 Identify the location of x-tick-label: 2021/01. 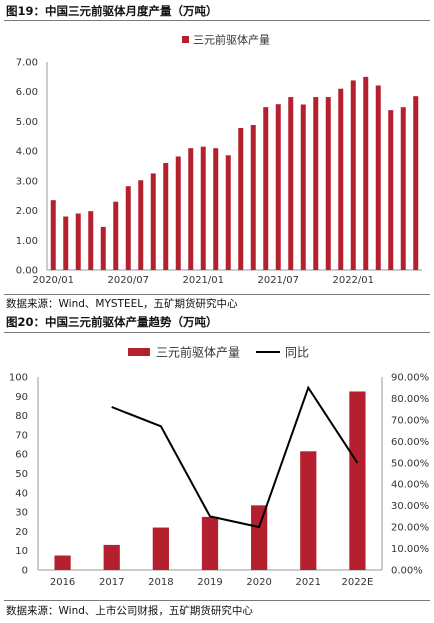
(203, 280).